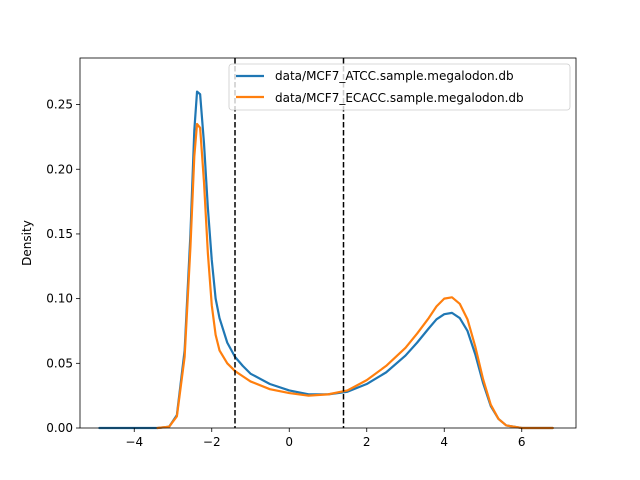 The height and width of the screenshot is (480, 640). I want to click on legend-frame, so click(399, 87).